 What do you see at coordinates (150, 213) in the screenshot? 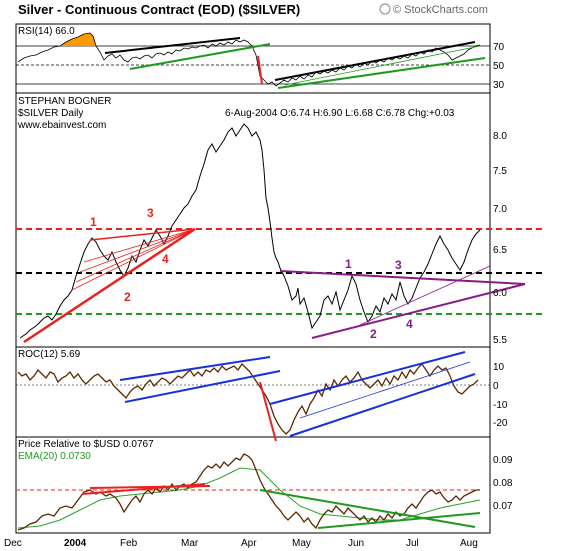
I see `annotation-red-3: 3` at bounding box center [150, 213].